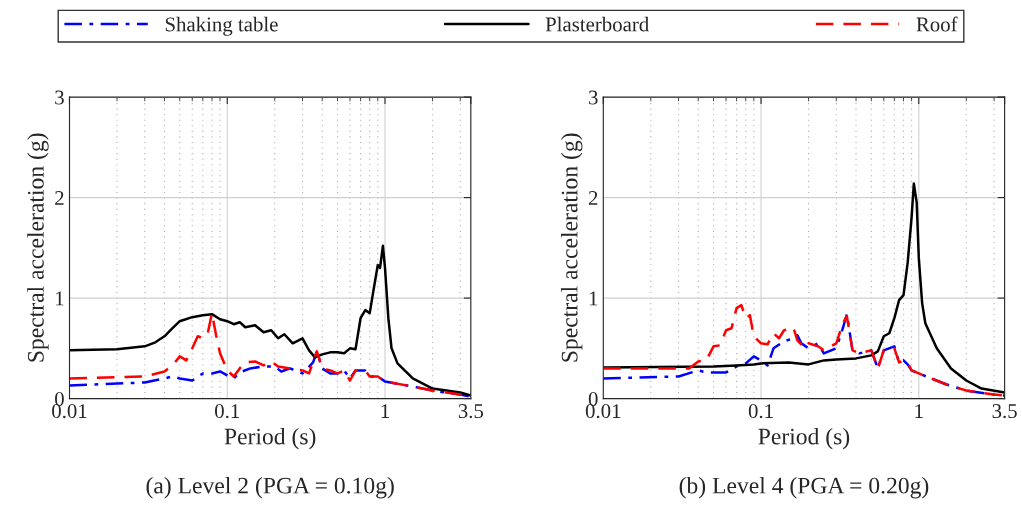  I want to click on text: (a) Level 2 (PGA = 0.10g), so click(270, 487).